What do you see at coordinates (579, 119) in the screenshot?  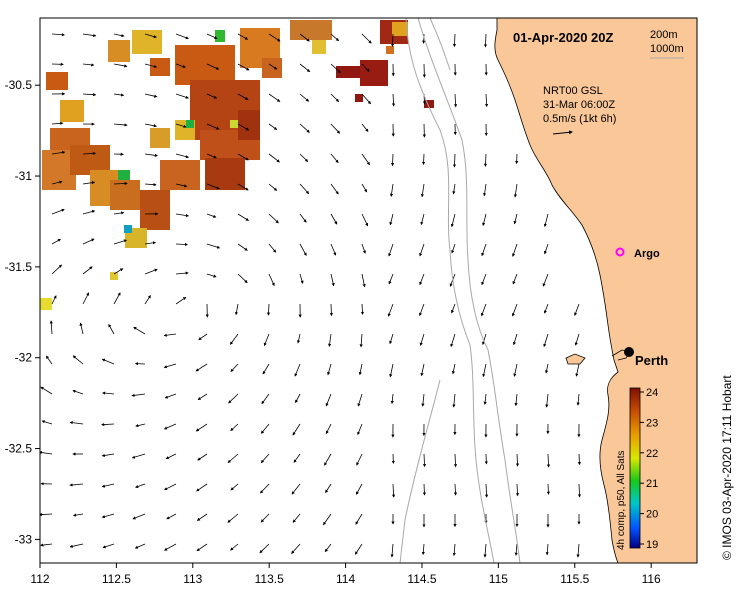 I see `vector-scale-label: 0.5m/s (1kt 6h)` at bounding box center [579, 119].